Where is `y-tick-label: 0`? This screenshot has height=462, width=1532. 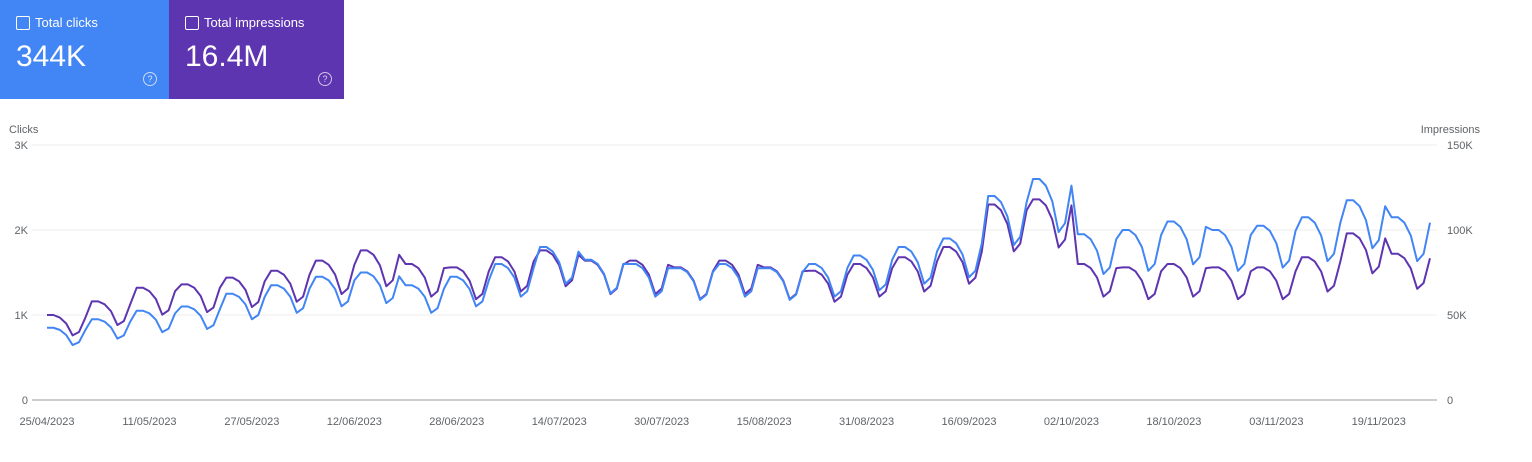
y-tick-label: 0 is located at coordinates (25, 401).